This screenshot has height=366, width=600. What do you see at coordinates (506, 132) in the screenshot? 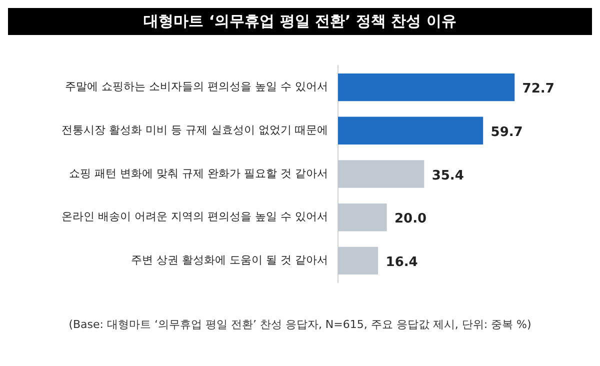
I see `data-label: 59.7` at bounding box center [506, 132].